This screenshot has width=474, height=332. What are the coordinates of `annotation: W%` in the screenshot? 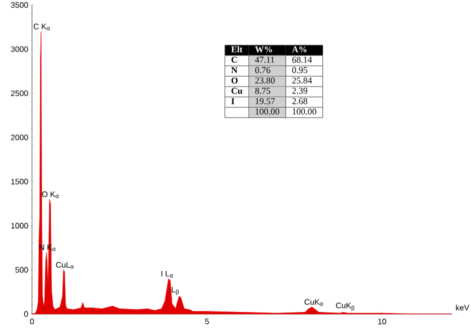 It's located at (263, 49).